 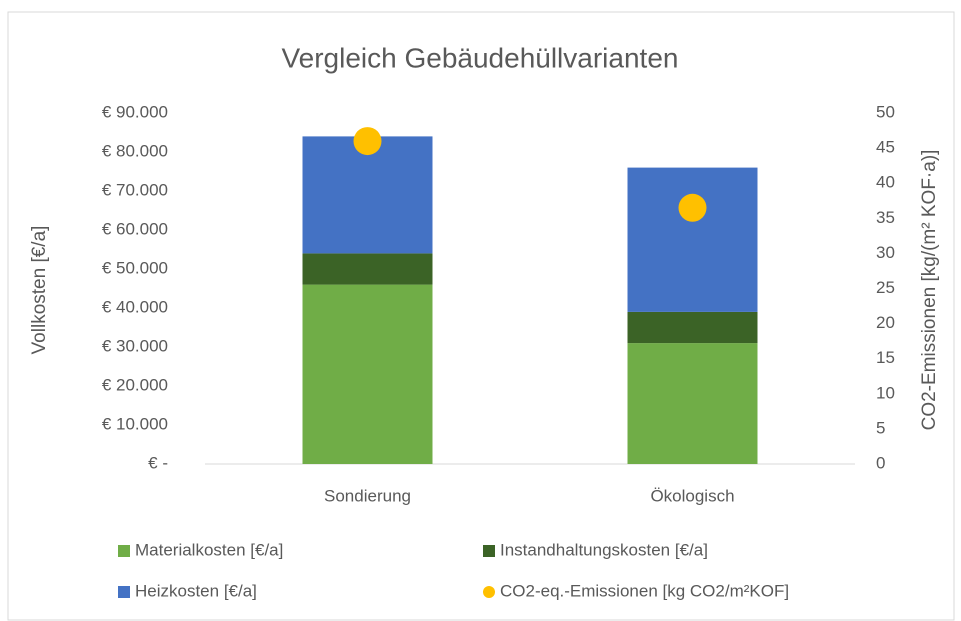 What do you see at coordinates (604, 549) in the screenshot?
I see `legend-label: Instandhaltungskosten [€/a]` at bounding box center [604, 549].